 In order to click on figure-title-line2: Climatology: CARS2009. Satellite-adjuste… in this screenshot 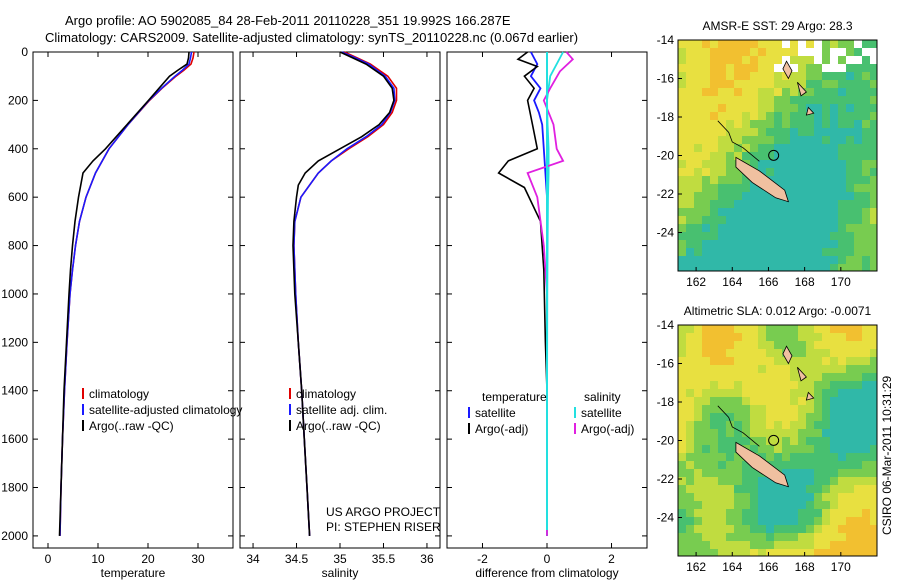, I will do `click(312, 37)`.